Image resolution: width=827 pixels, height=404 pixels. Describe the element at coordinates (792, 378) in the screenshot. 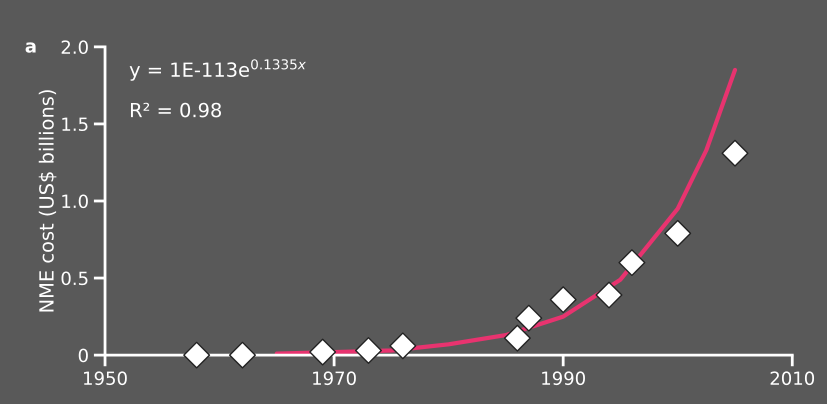

I see `x-tick-label: 2010` at that location.